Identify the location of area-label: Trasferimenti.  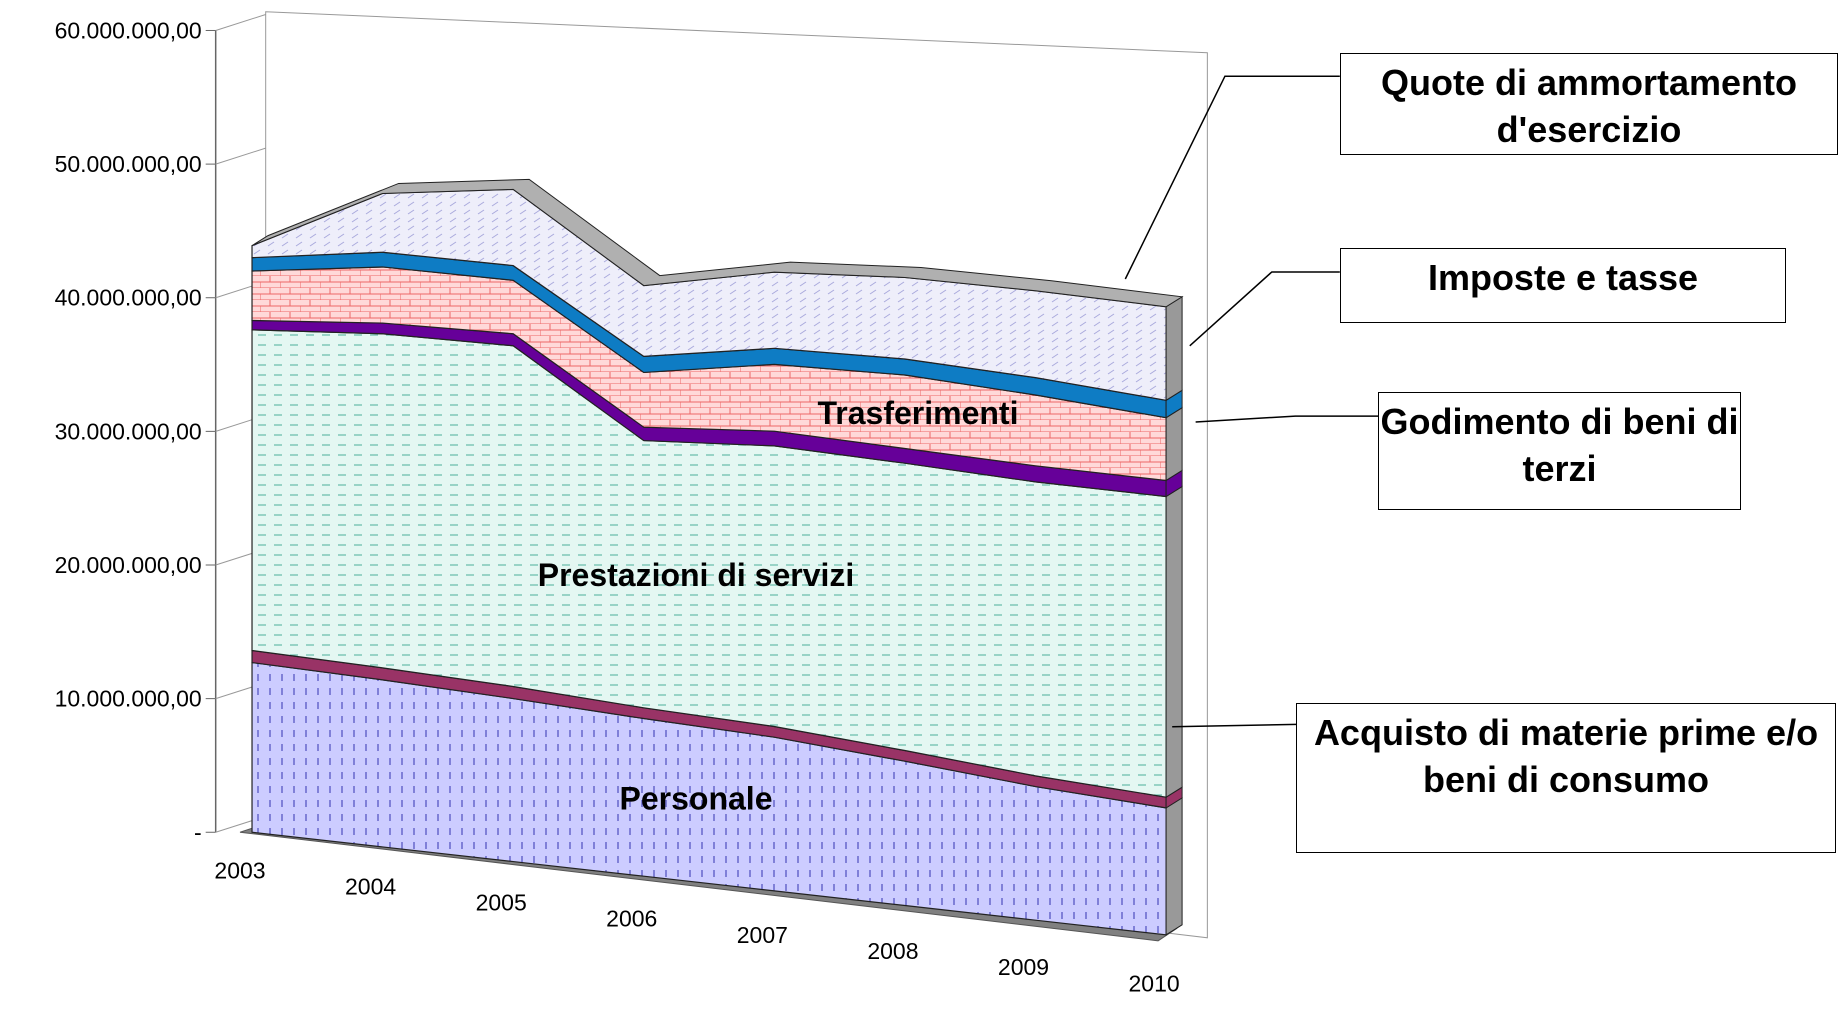
(918, 413).